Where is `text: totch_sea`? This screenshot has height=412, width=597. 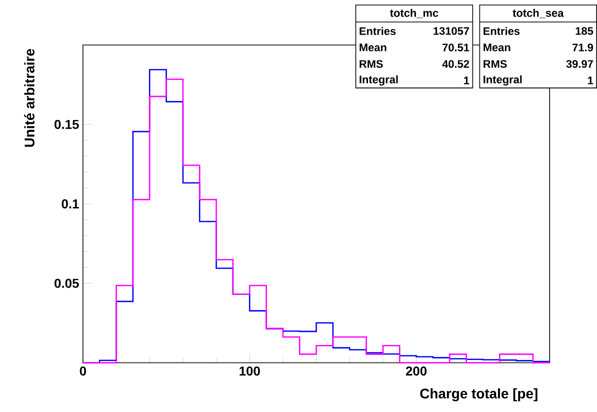
text: totch_sea is located at coordinates (538, 13).